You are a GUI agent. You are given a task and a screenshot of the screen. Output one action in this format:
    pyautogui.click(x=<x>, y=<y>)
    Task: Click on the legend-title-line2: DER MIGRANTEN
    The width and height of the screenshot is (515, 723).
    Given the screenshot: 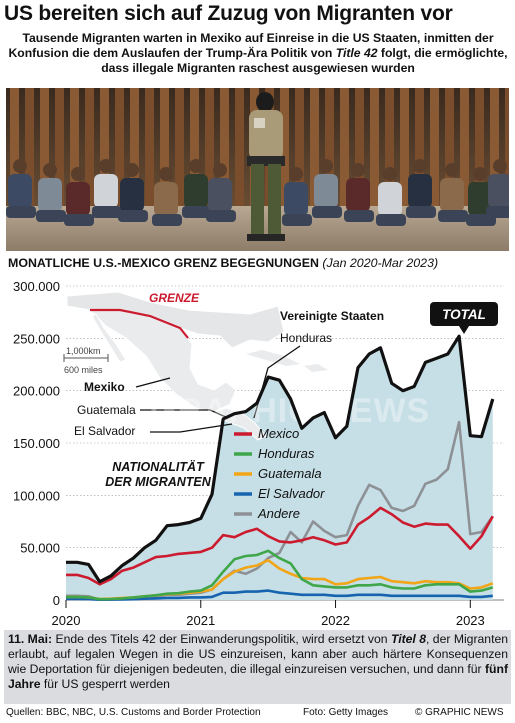 What is the action you would take?
    pyautogui.click(x=158, y=482)
    